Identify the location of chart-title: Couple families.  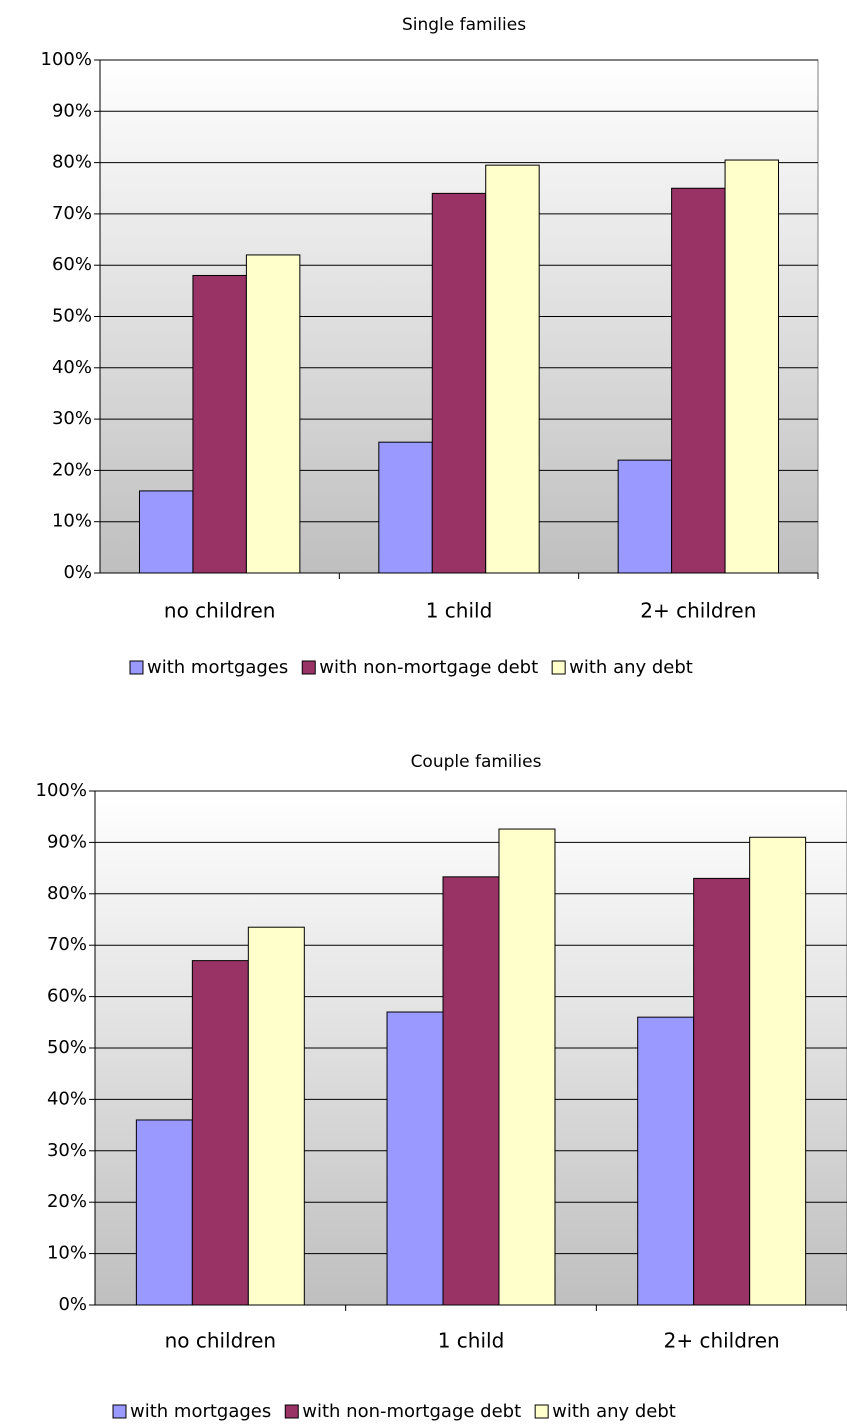
(476, 762).